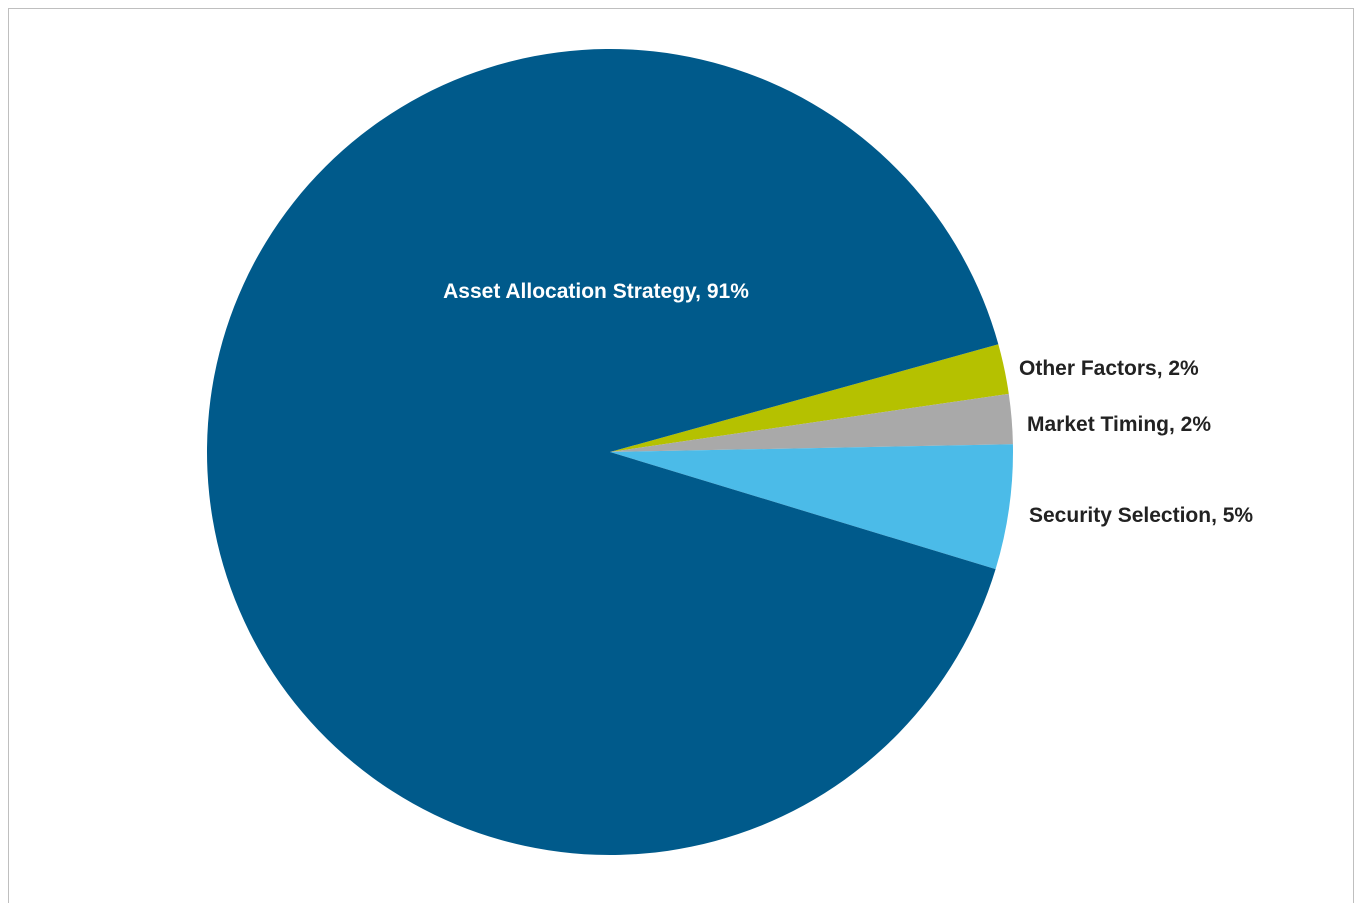 This screenshot has width=1354, height=903. What do you see at coordinates (596, 291) in the screenshot?
I see `data-label: Asset Allocation Strategy, 91%` at bounding box center [596, 291].